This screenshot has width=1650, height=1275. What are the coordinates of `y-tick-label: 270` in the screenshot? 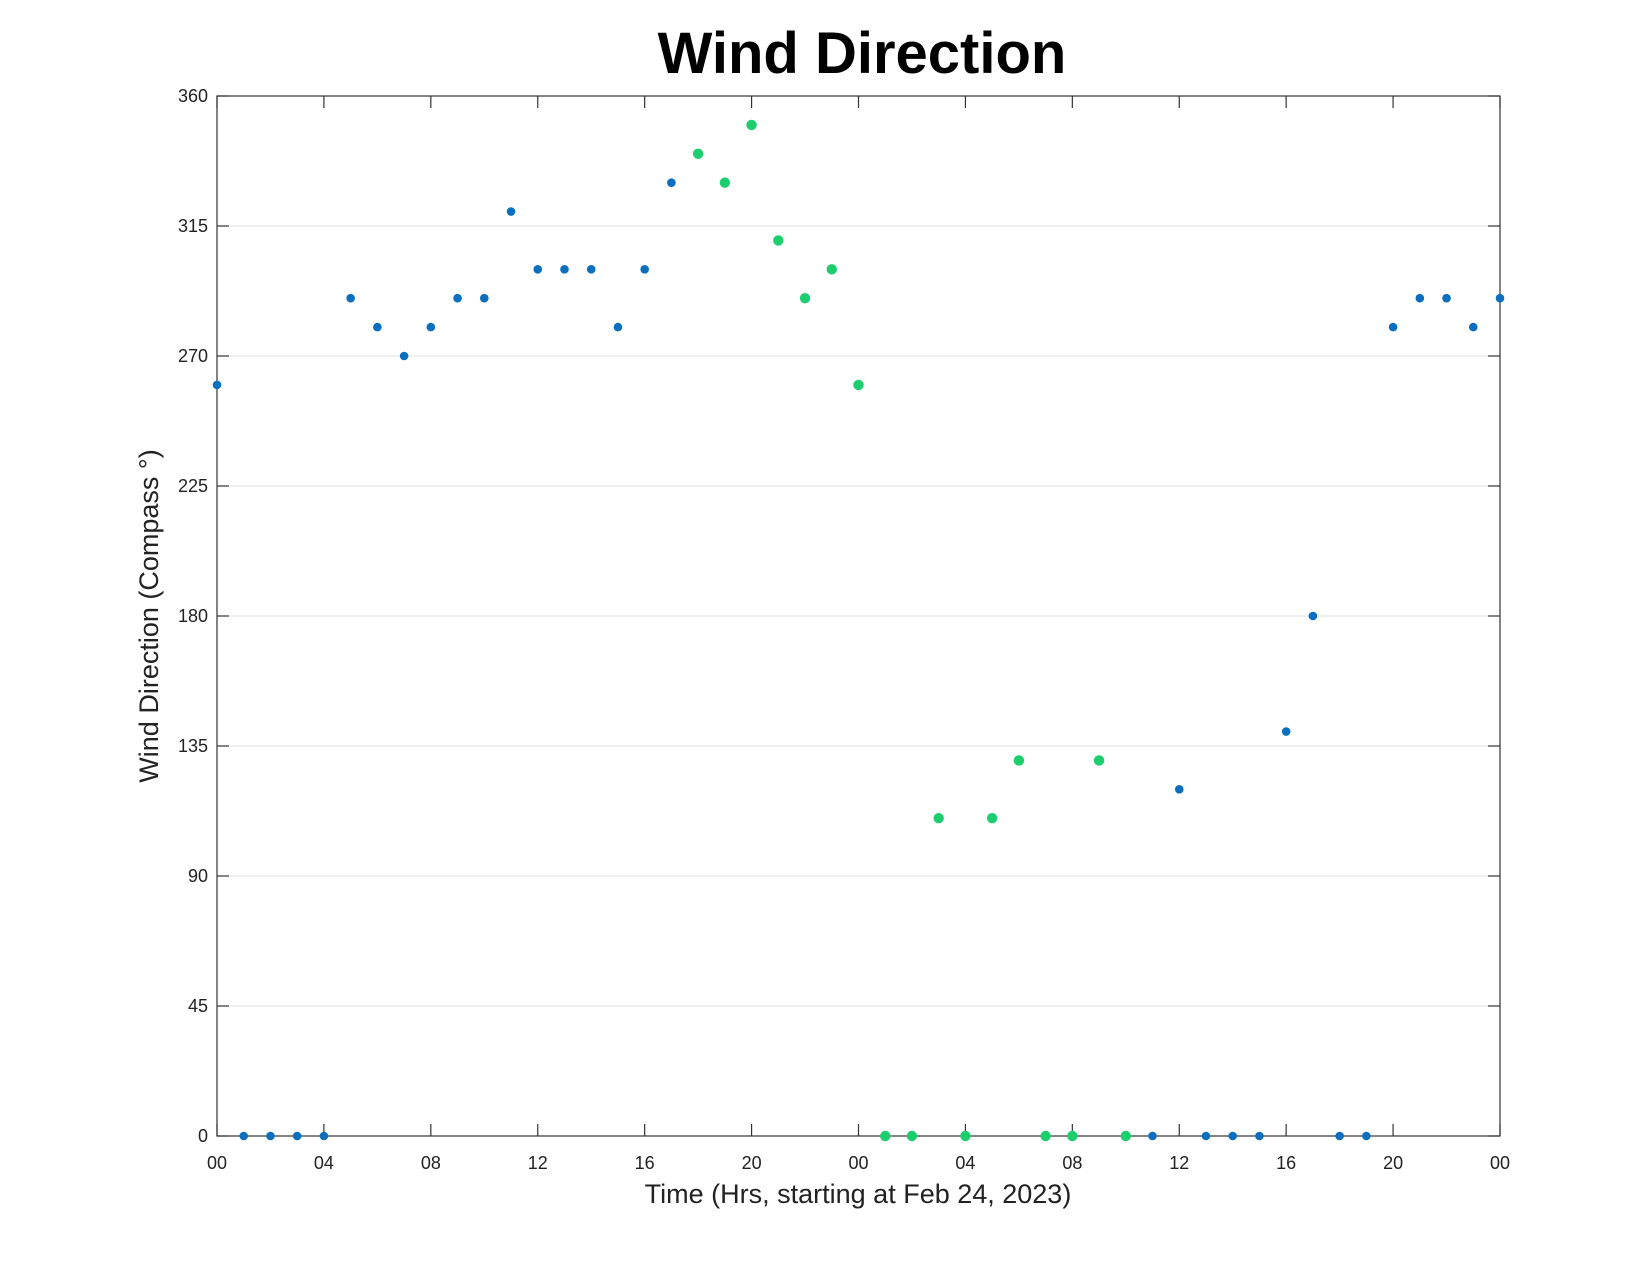 It's located at (193, 356).